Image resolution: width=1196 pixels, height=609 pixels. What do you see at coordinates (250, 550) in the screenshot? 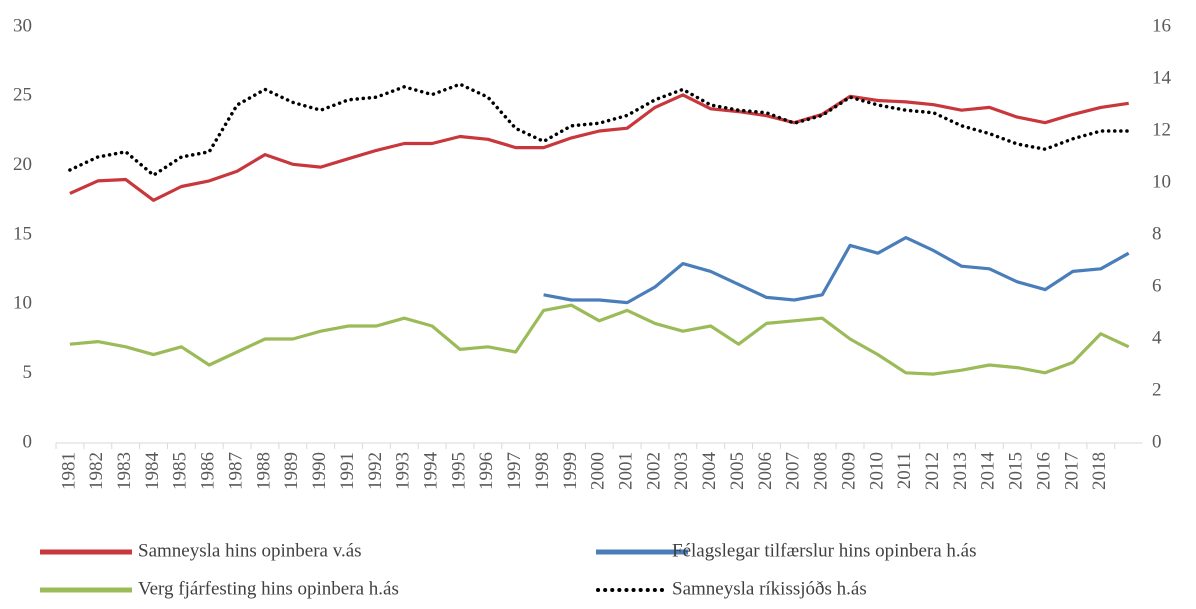
I see `legend-label: Samneysla hins opinbera v.ás` at bounding box center [250, 550].